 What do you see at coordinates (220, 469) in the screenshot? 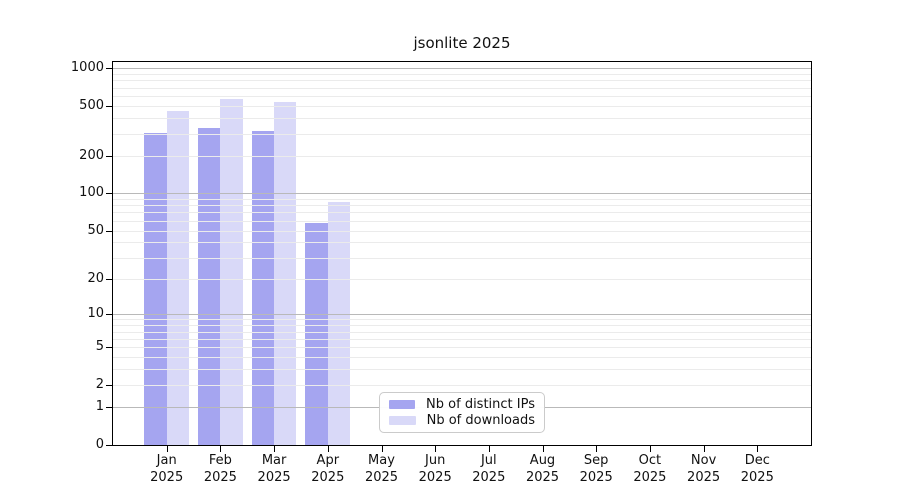
I see `x-tick-label: Feb 2025` at bounding box center [220, 469].